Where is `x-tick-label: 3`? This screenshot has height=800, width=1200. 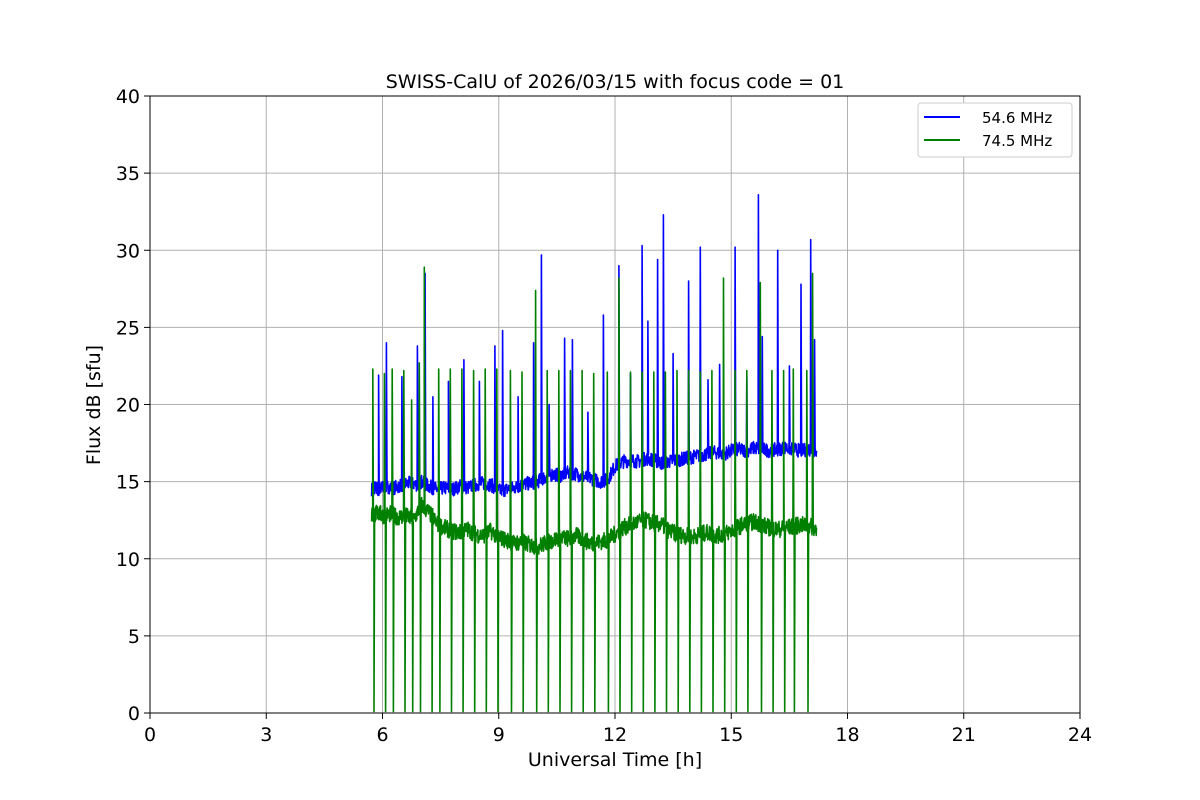
x-tick-label: 3 is located at coordinates (266, 735).